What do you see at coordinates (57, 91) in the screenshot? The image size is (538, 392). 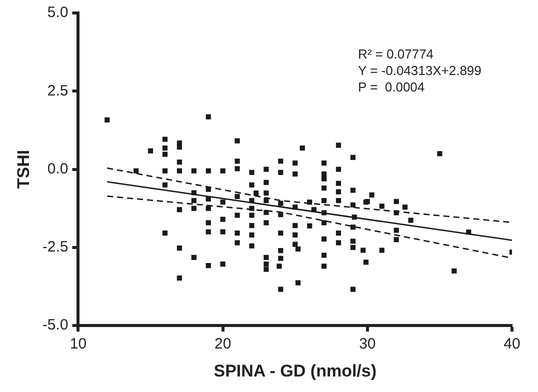 I see `y-tick-label: 2.5` at bounding box center [57, 91].